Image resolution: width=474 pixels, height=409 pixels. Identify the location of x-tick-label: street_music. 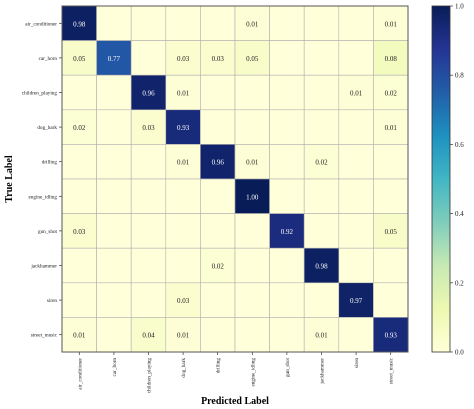
(392, 370).